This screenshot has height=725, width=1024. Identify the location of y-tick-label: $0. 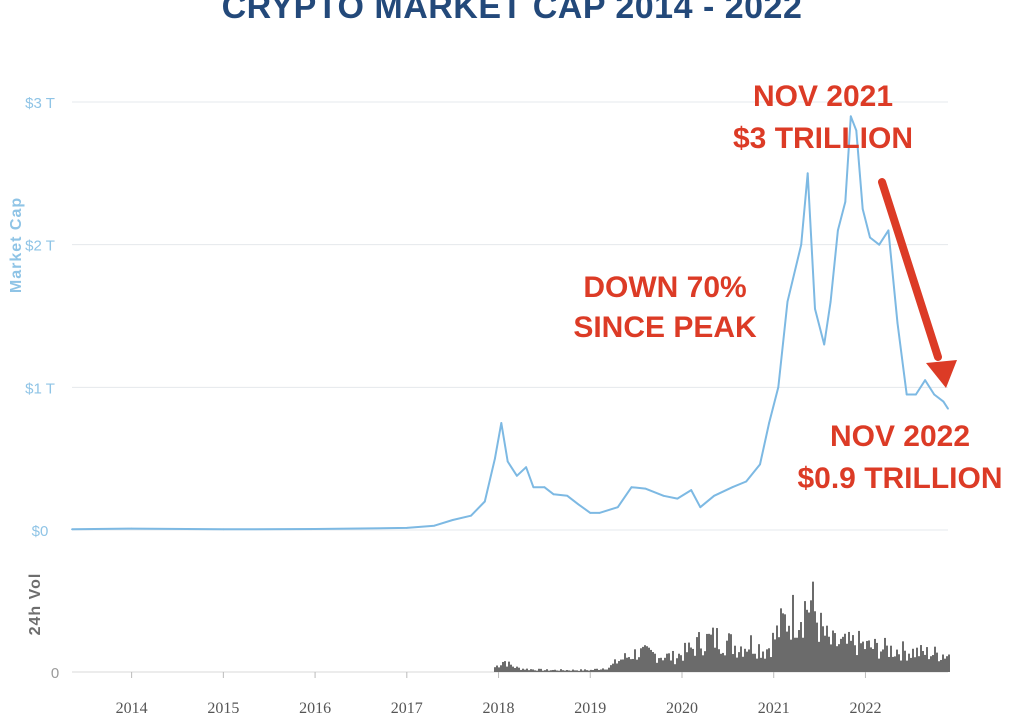
(40, 531).